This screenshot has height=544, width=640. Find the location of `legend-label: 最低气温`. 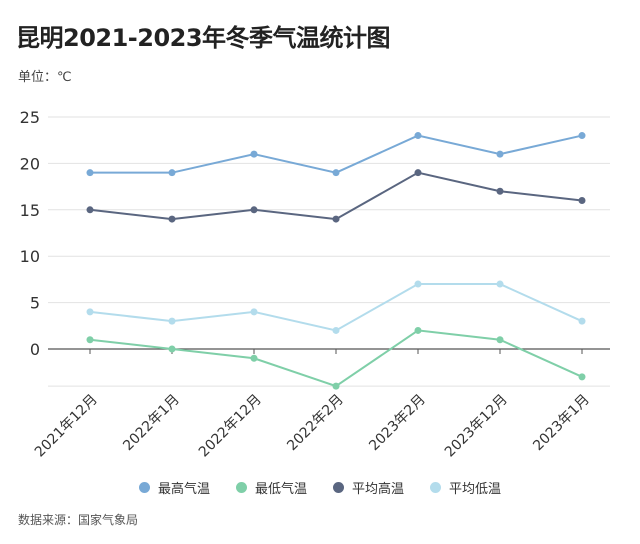

legend-label: 最低气温 is located at coordinates (280, 489).